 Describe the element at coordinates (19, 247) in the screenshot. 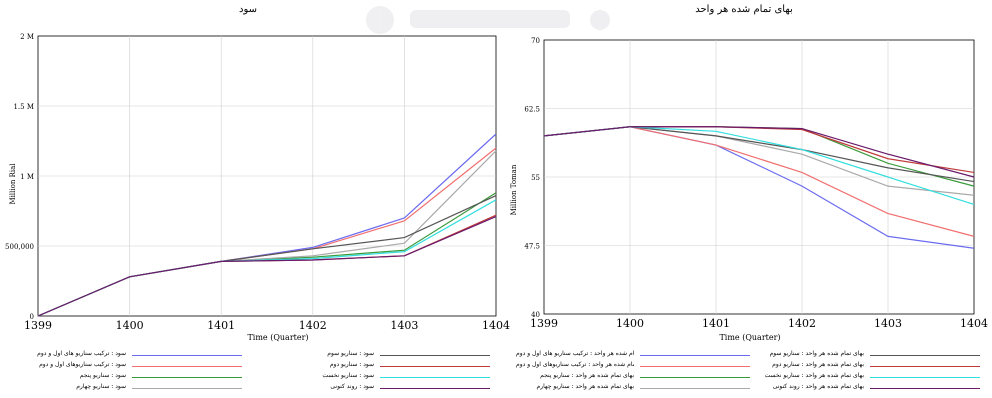

I see `y-tick-label: 500,000` at that location.